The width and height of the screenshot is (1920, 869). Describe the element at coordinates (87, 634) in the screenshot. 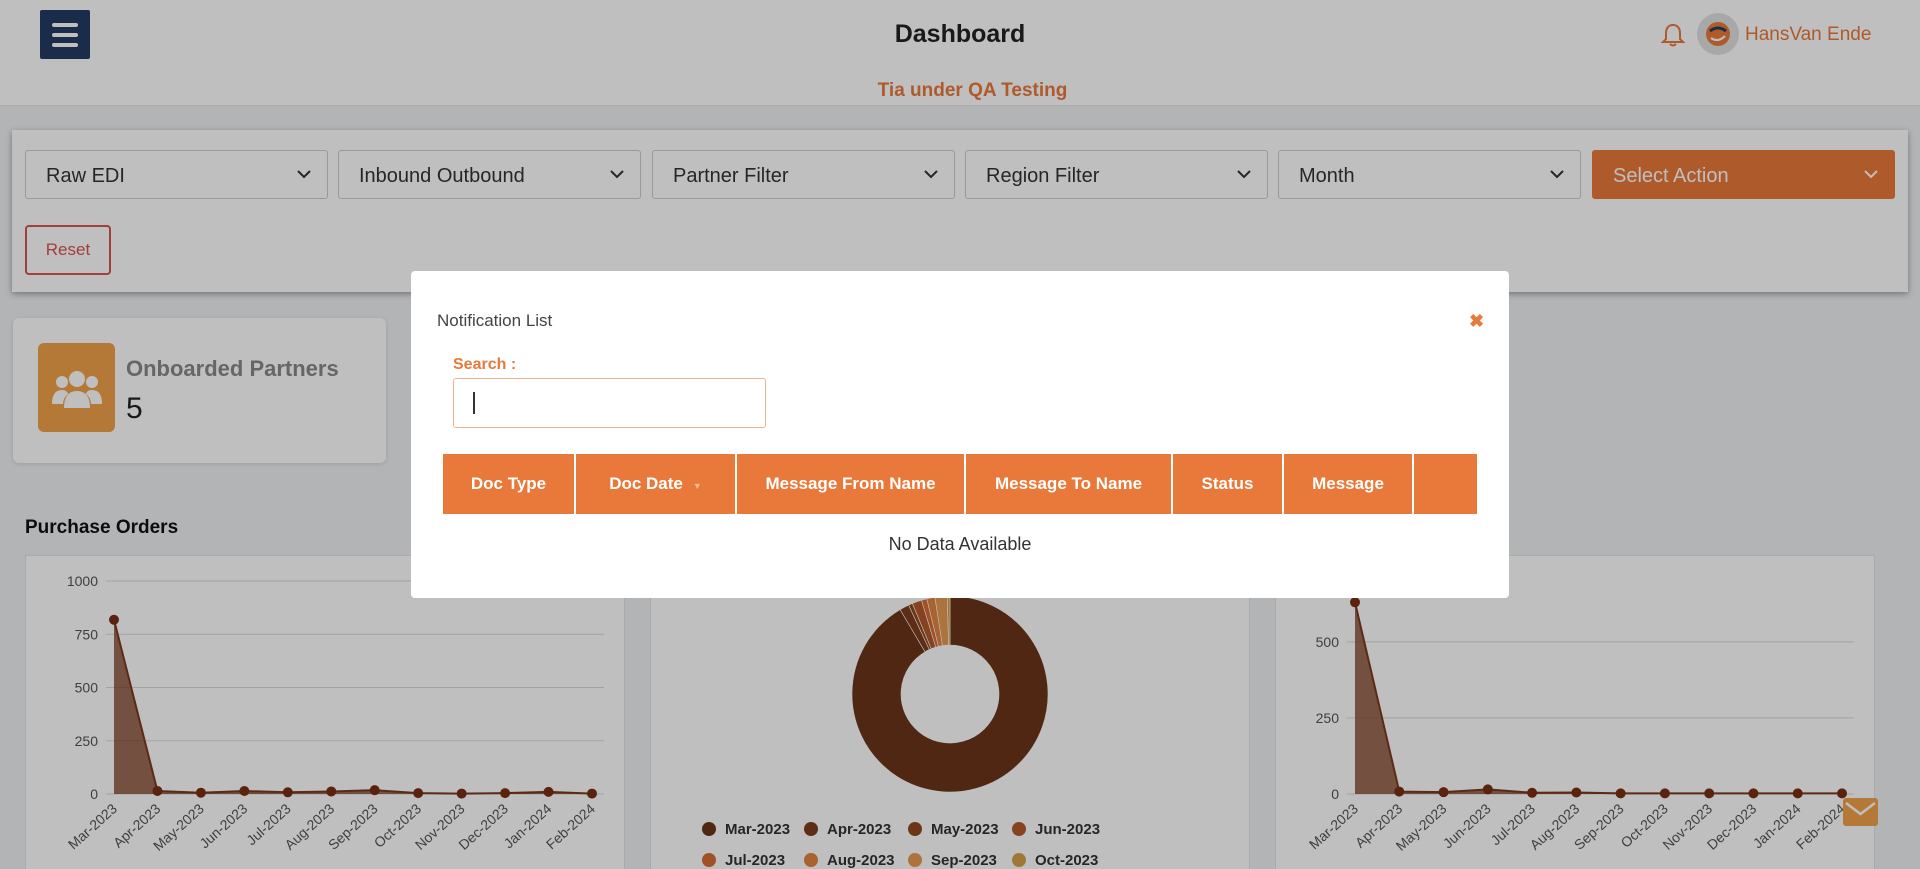

I see `y-tick-label: 750` at that location.